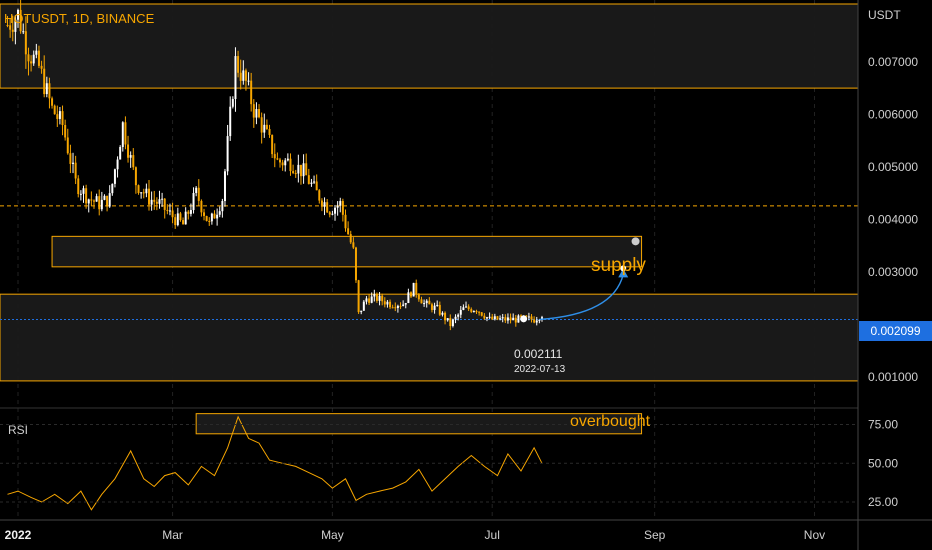 The width and height of the screenshot is (932, 550). I want to click on arrow-target, so click(623, 268).